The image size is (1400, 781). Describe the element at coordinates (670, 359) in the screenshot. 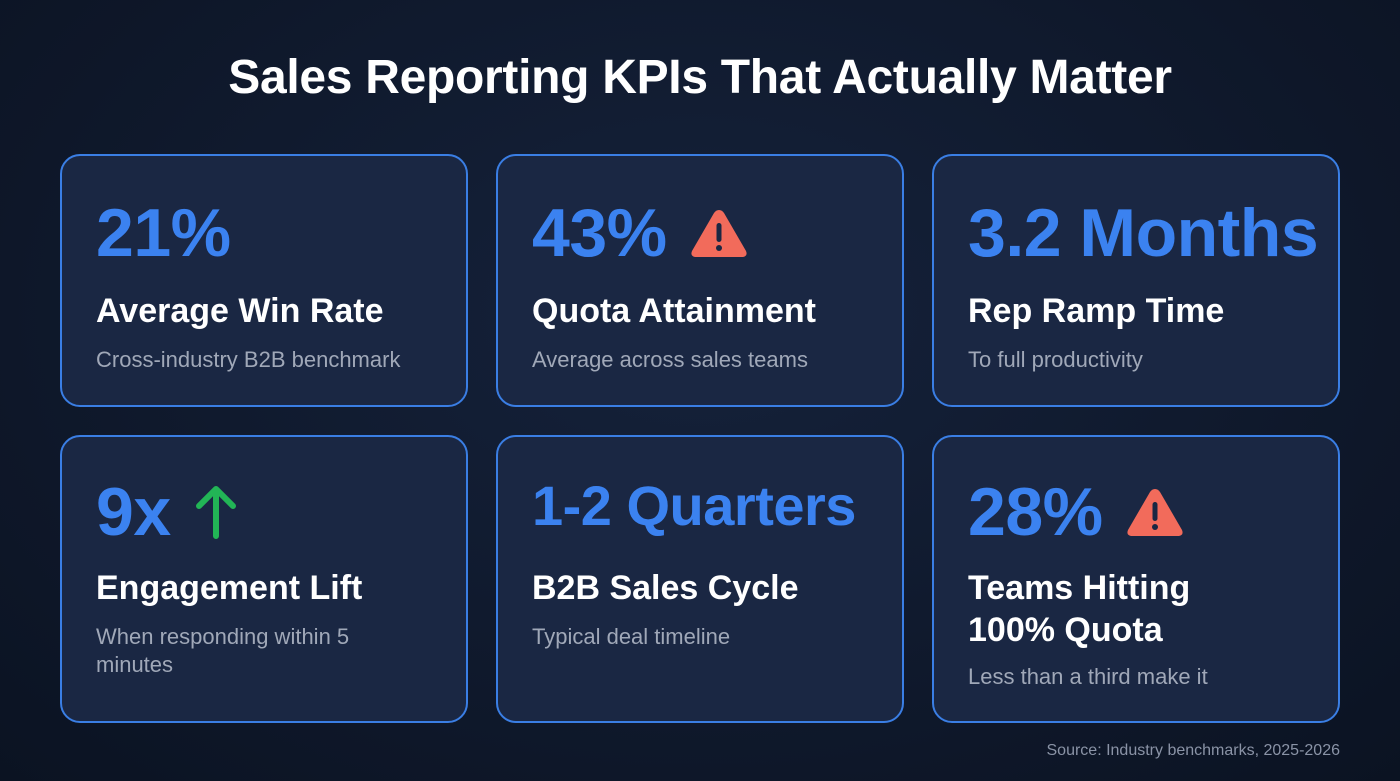

I see `kpi-subtext: Average across sales teams` at that location.